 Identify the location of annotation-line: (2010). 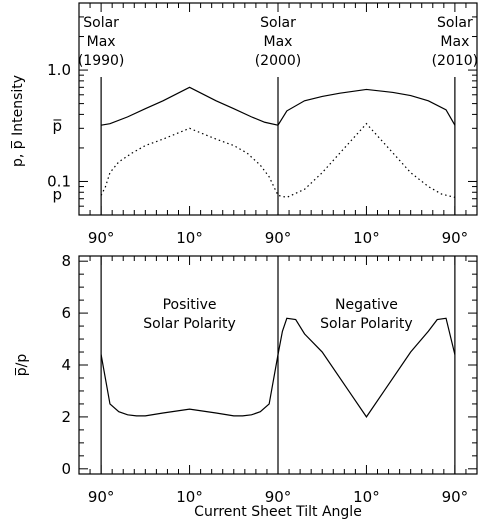
(455, 61).